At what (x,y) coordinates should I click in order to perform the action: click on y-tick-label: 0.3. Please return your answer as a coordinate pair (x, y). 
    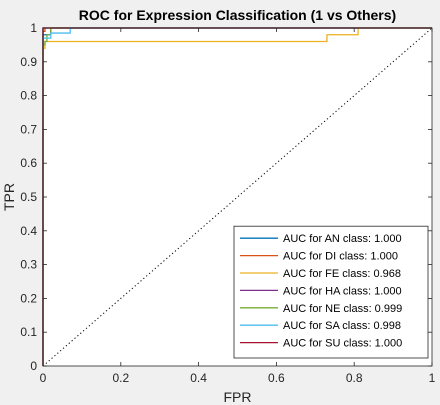
    Looking at the image, I should click on (28, 265).